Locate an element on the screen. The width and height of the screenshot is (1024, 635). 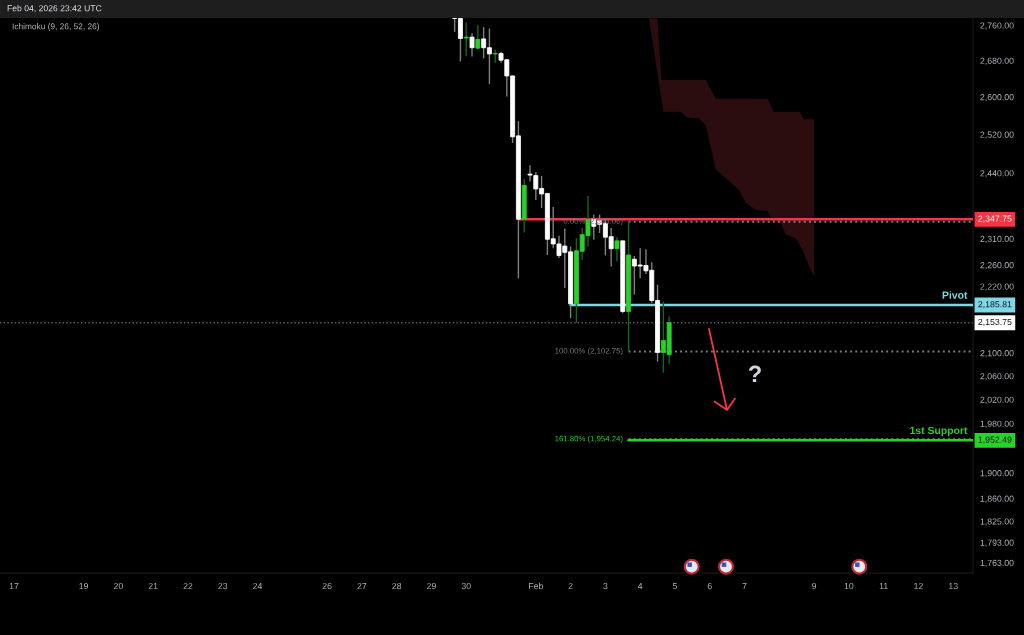
x-tick-label: 22 is located at coordinates (188, 586).